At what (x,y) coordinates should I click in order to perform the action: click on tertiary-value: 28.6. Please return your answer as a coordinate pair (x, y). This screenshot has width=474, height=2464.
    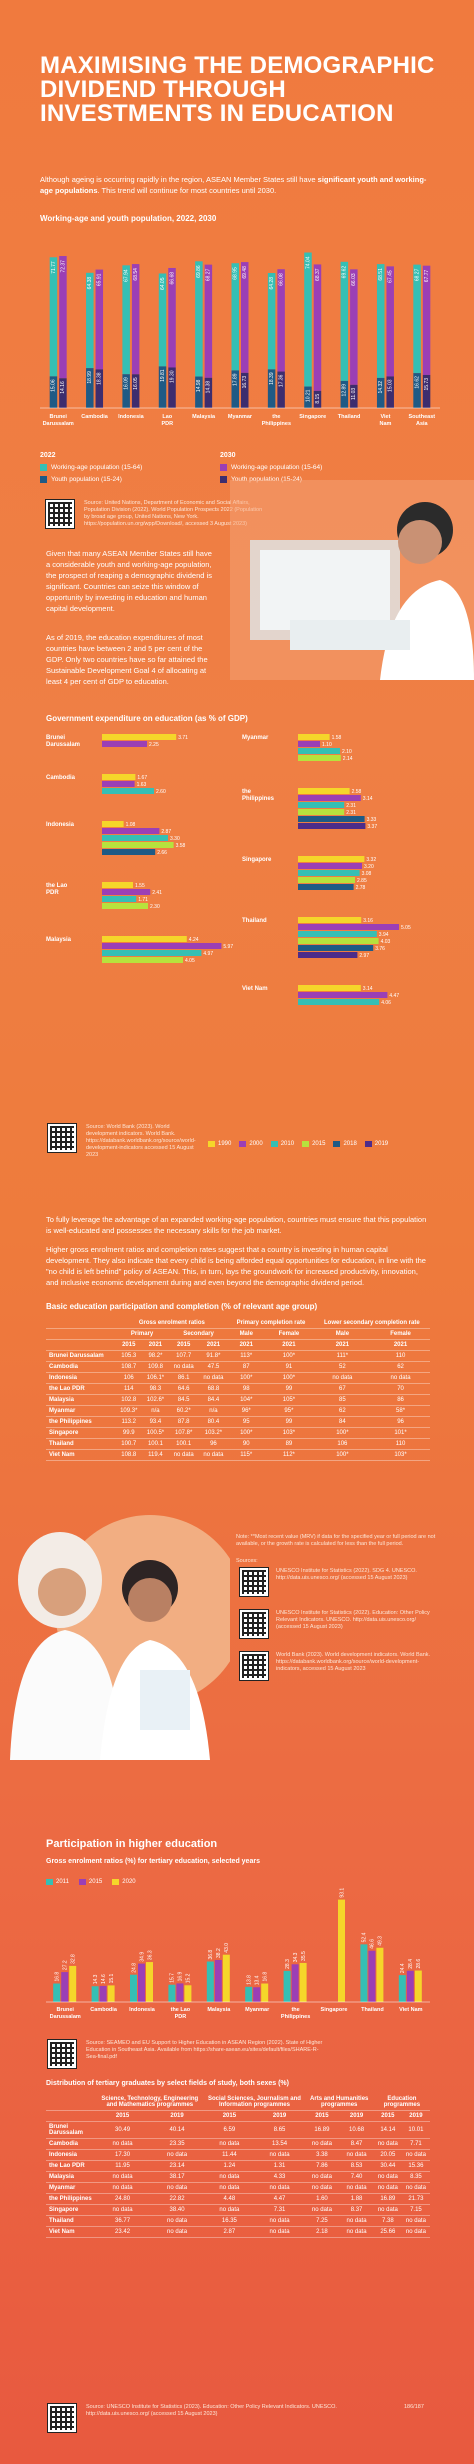
    Looking at the image, I should click on (419, 1964).